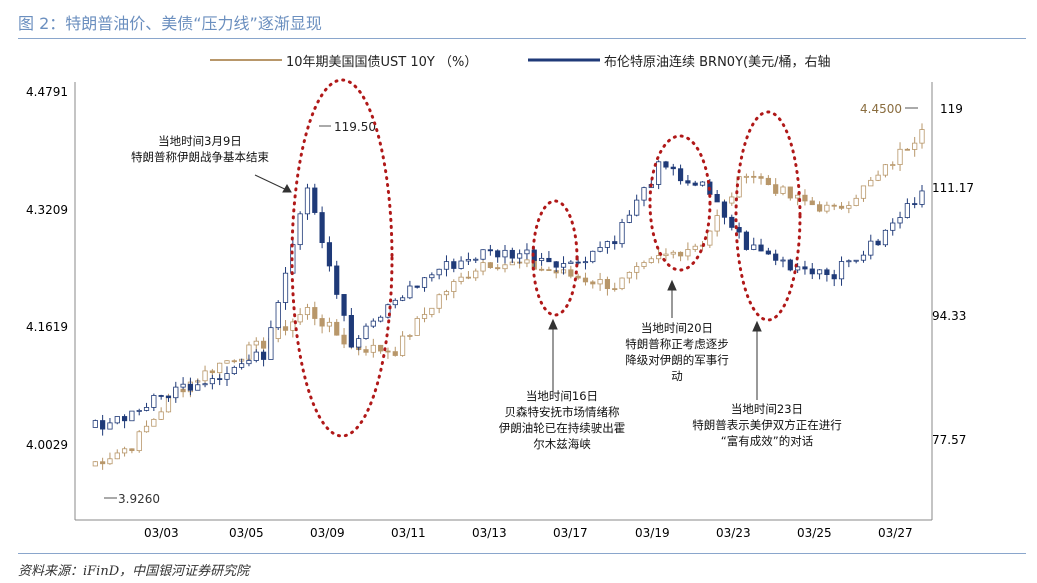 This screenshot has width=1037, height=583. What do you see at coordinates (953, 188) in the screenshot?
I see `right-tick-label: 111.17` at bounding box center [953, 188].